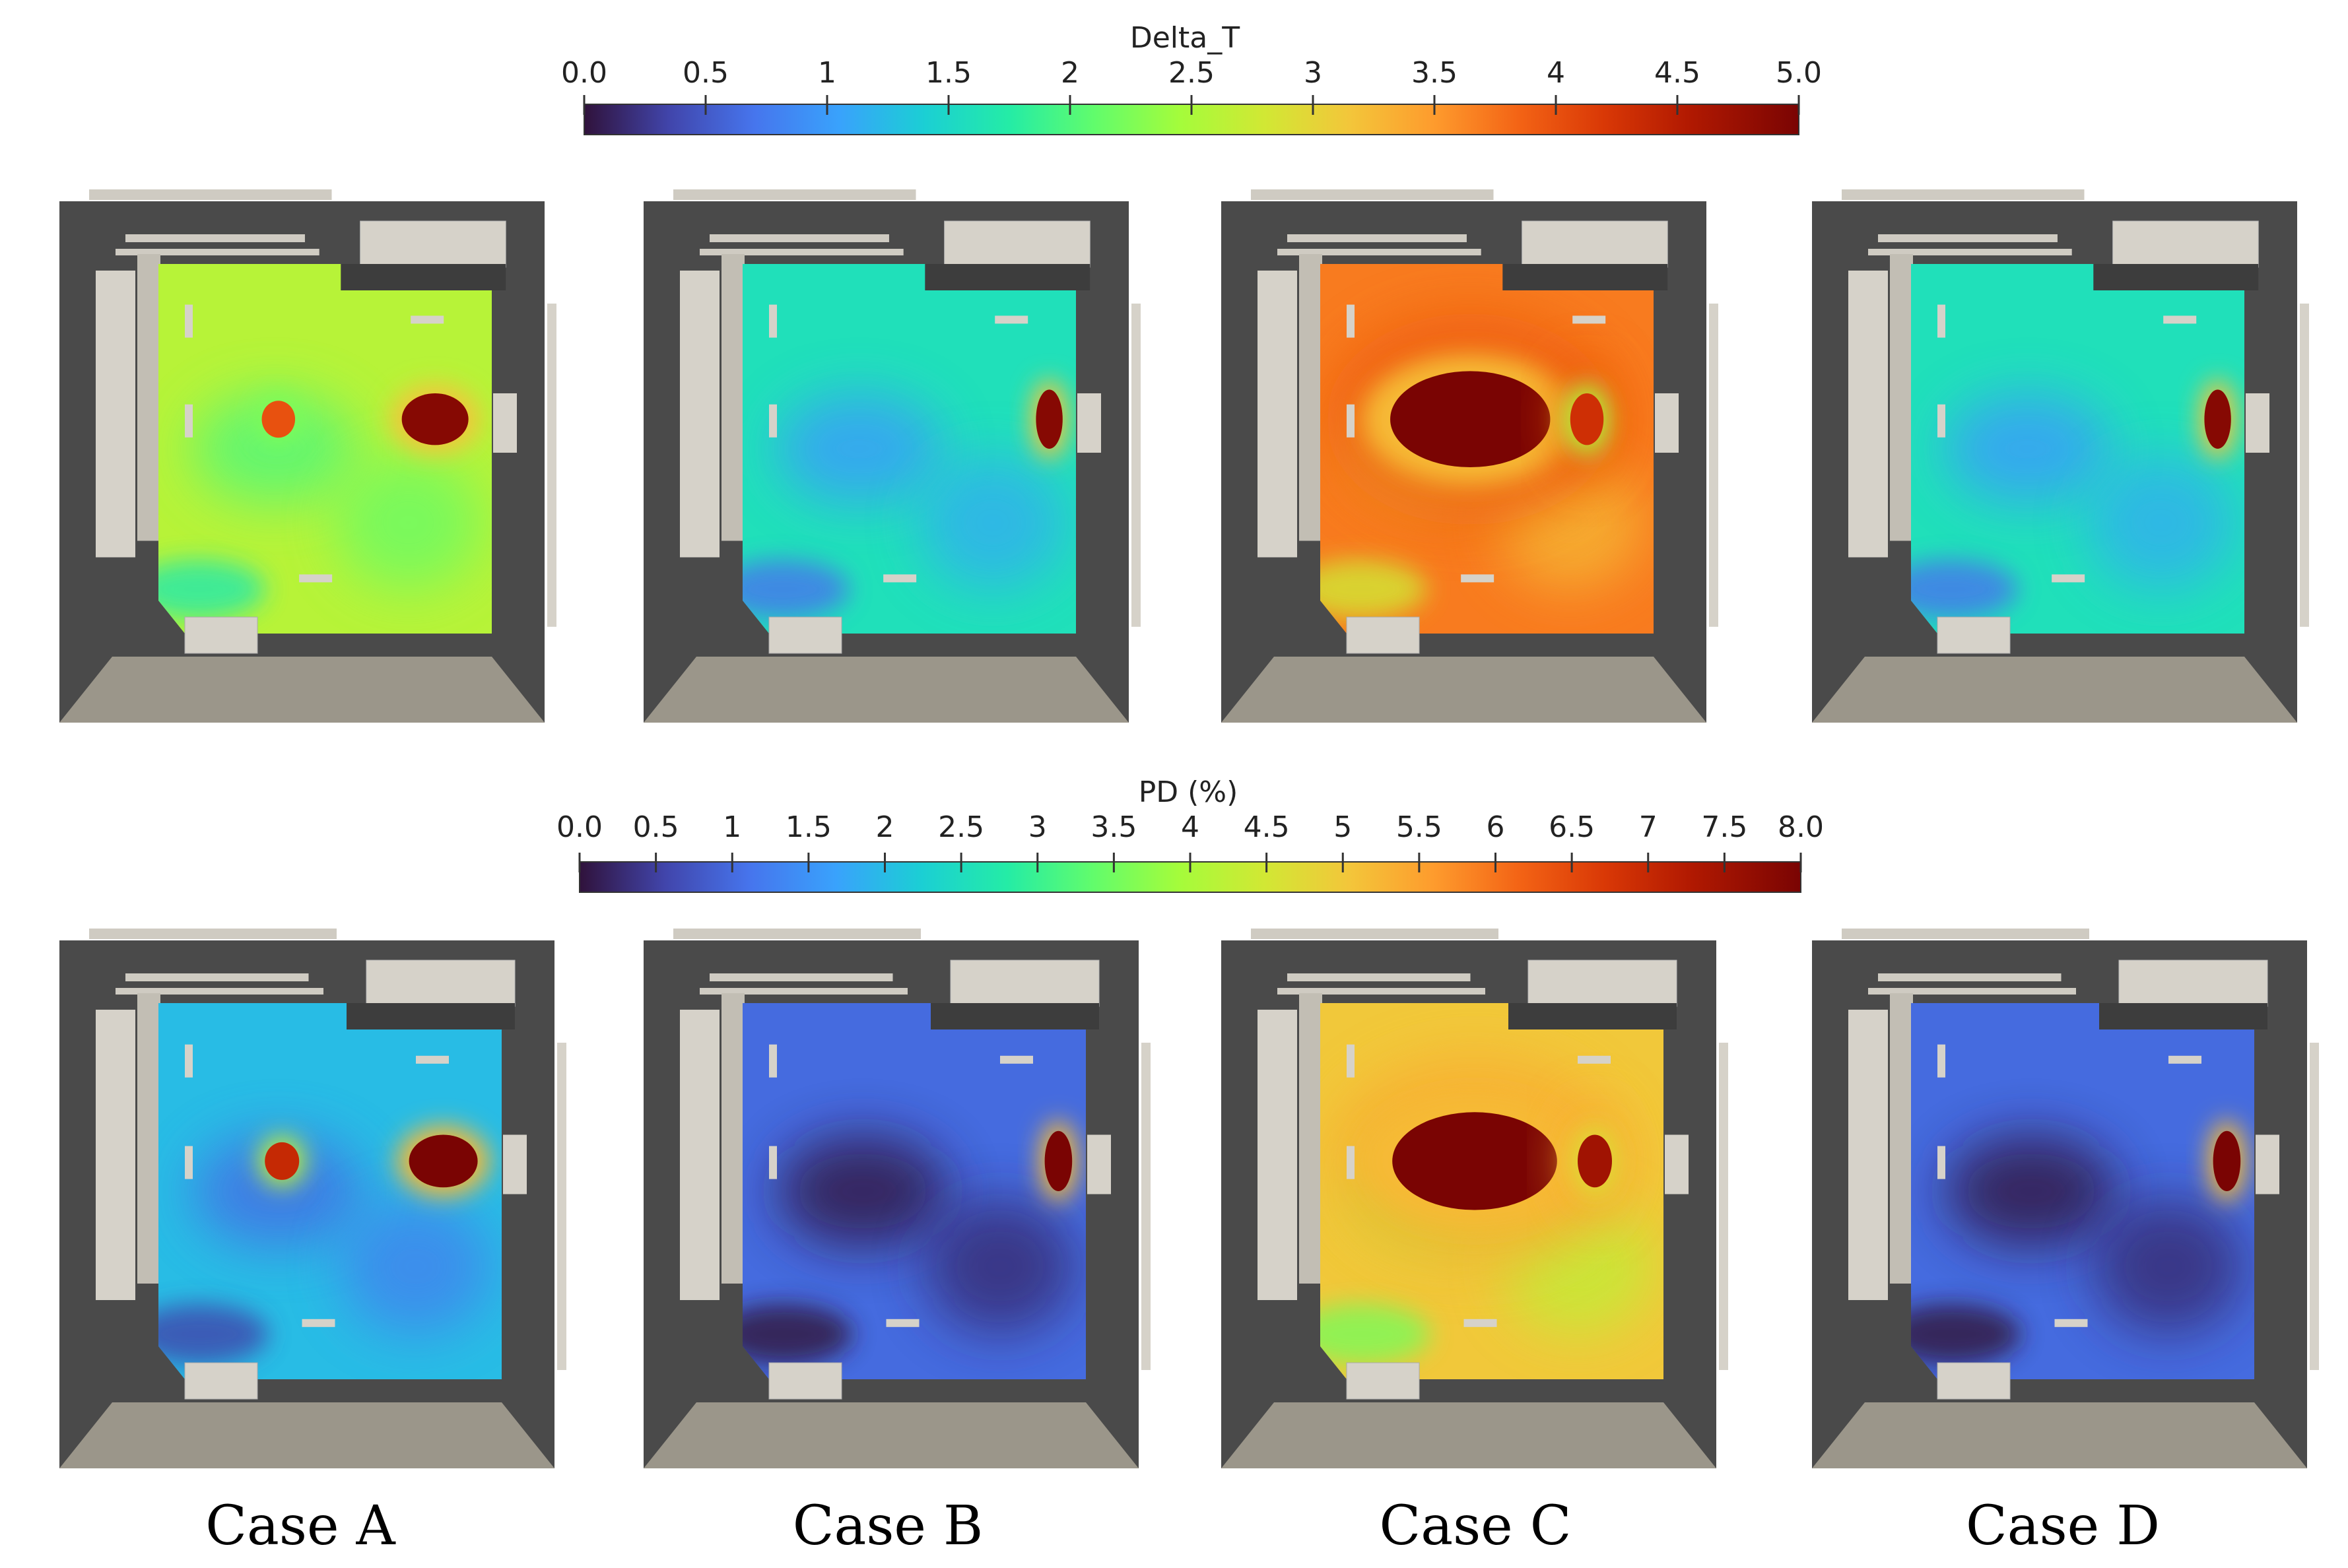 The image size is (2348, 1568). Describe the element at coordinates (1556, 73) in the screenshot. I see `colorbar-tick-label: 4` at that location.